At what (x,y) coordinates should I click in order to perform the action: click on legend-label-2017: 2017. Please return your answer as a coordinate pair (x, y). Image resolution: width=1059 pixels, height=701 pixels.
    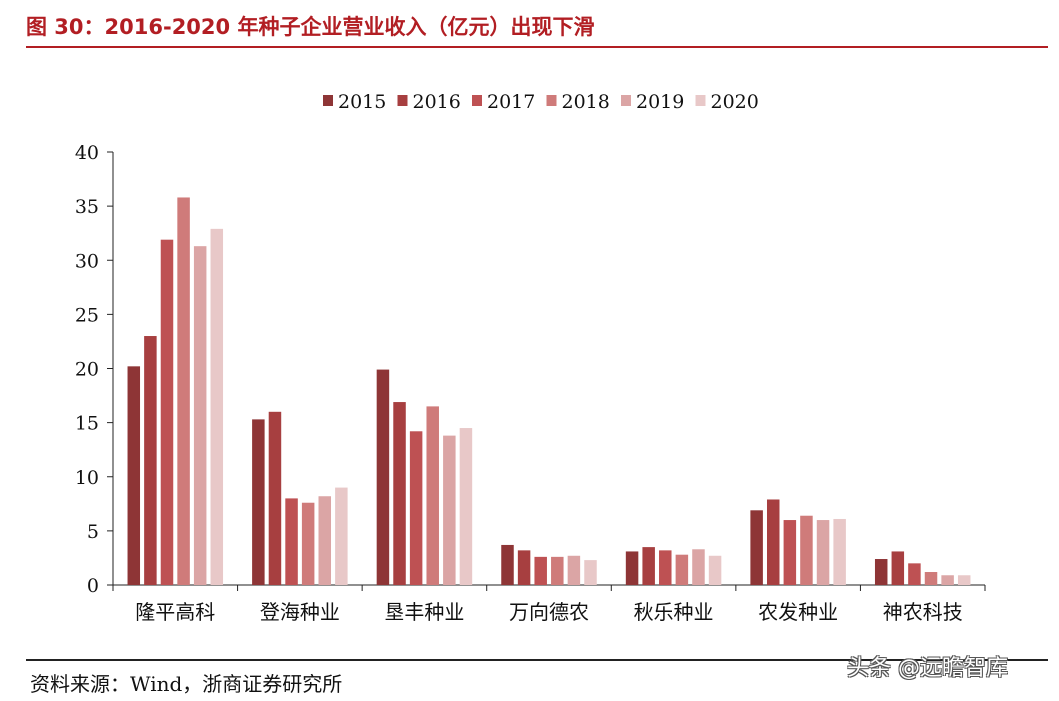
    Looking at the image, I should click on (511, 102).